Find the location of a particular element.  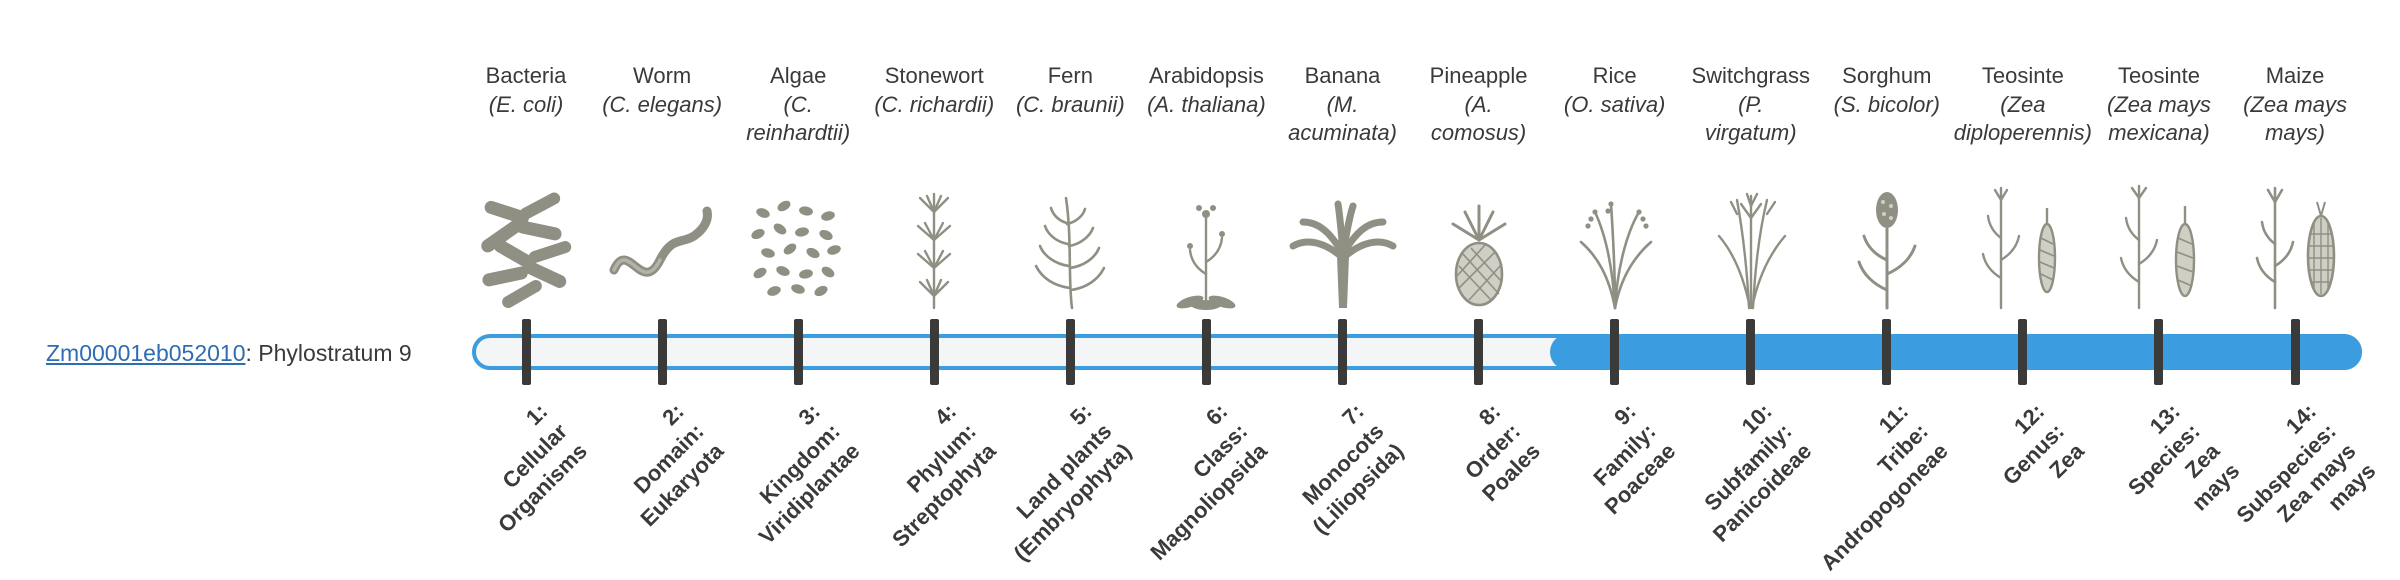

fern-icon is located at coordinates (1070, 245).